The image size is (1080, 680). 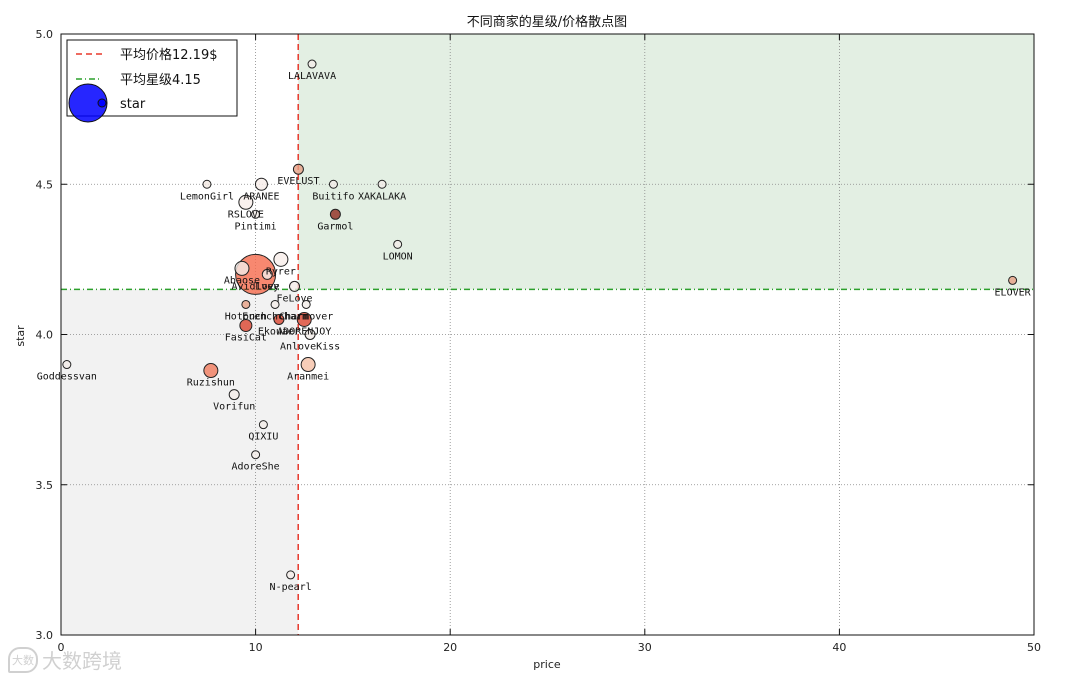 What do you see at coordinates (256, 467) in the screenshot?
I see `point-label: AdoreShe` at bounding box center [256, 467].